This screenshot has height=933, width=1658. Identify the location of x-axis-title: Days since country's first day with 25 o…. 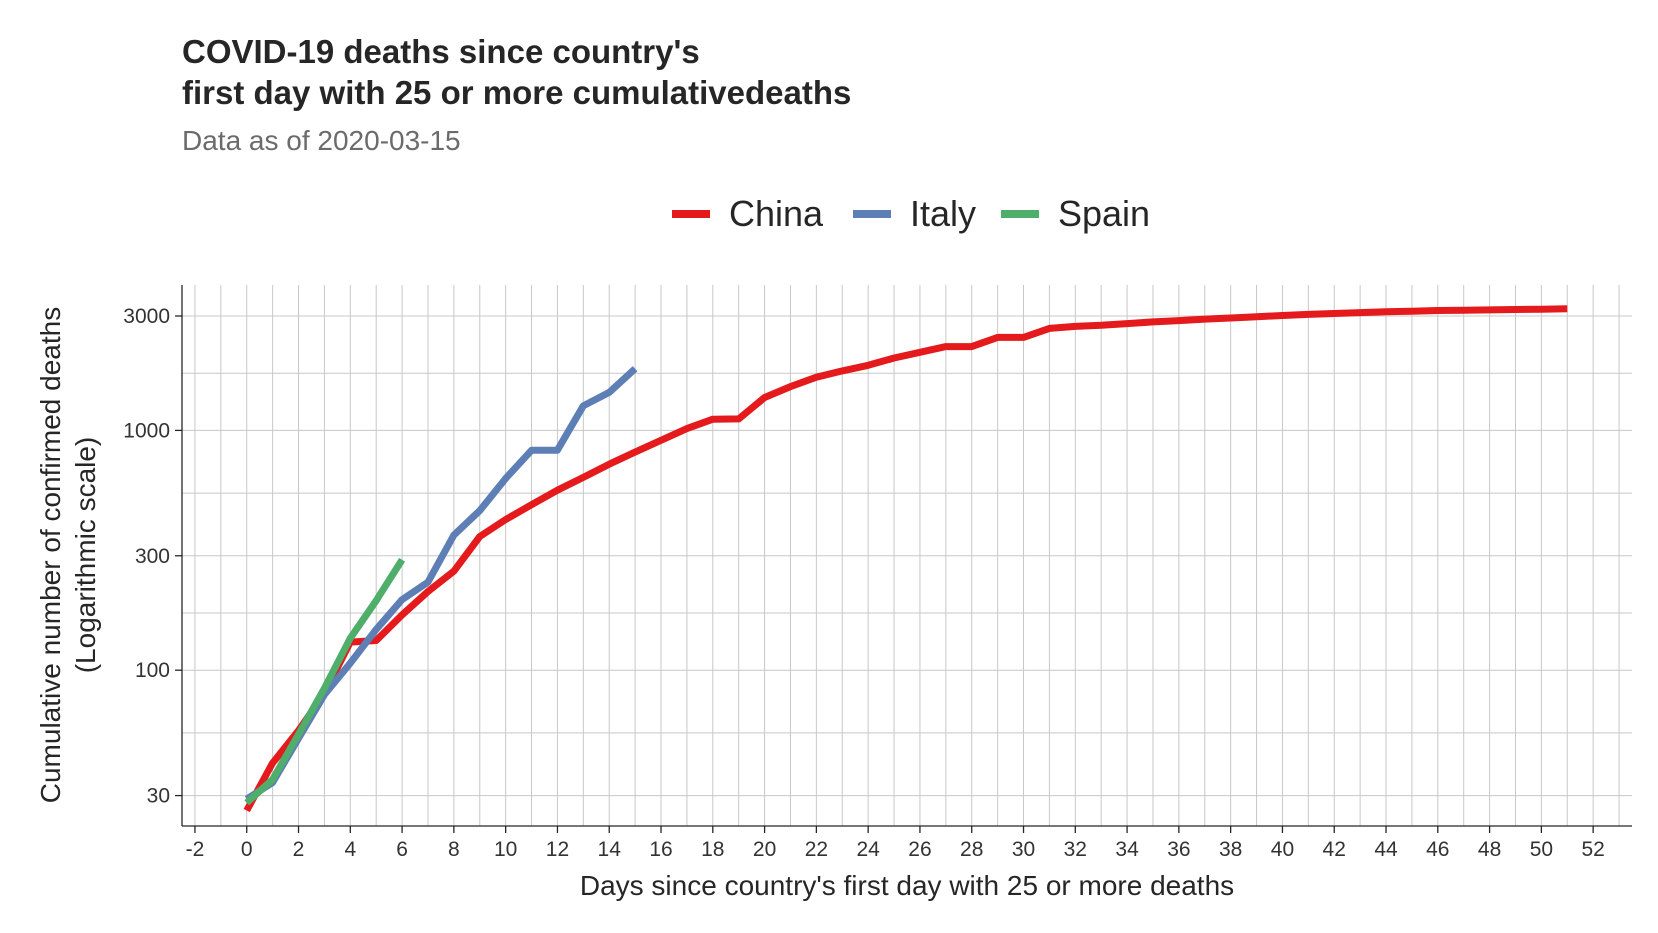
(907, 885).